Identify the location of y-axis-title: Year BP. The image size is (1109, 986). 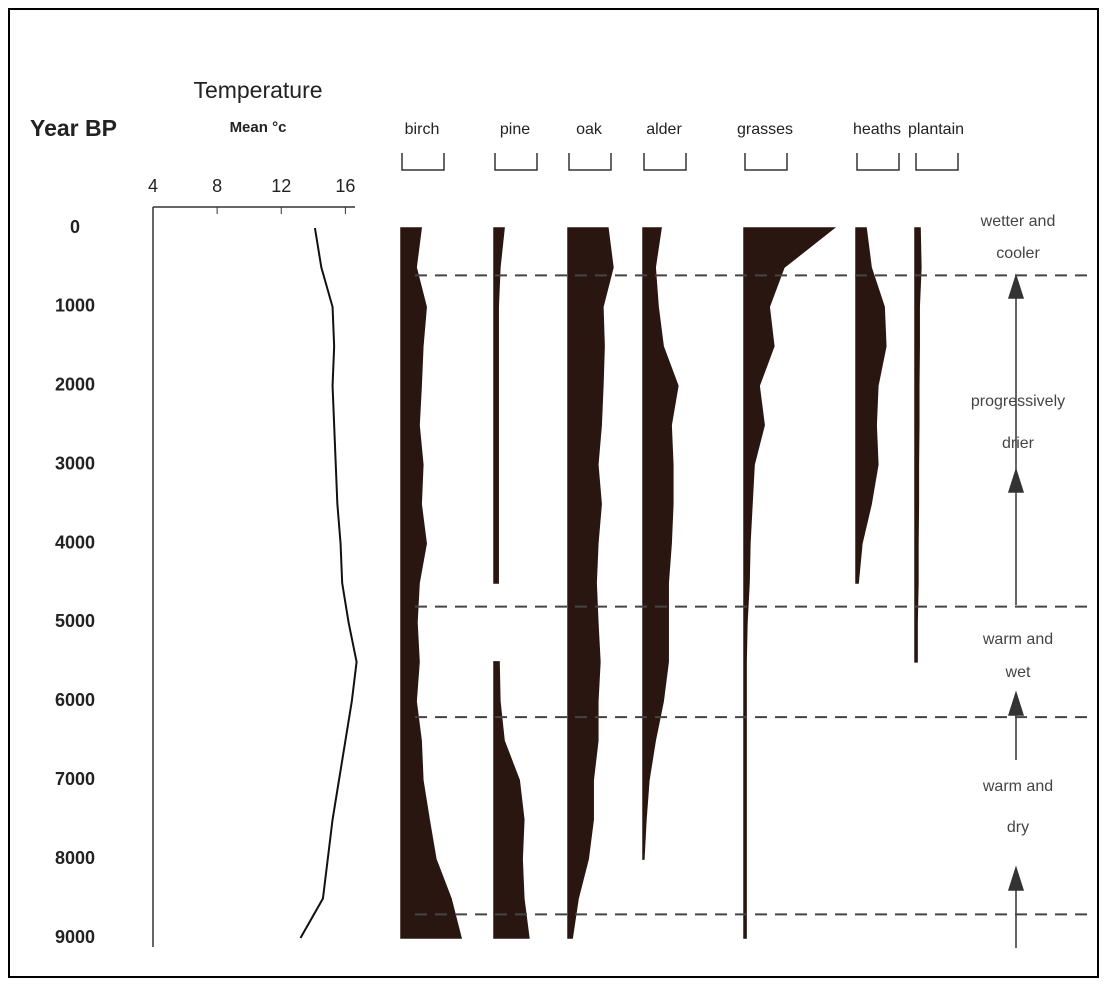
(73, 128).